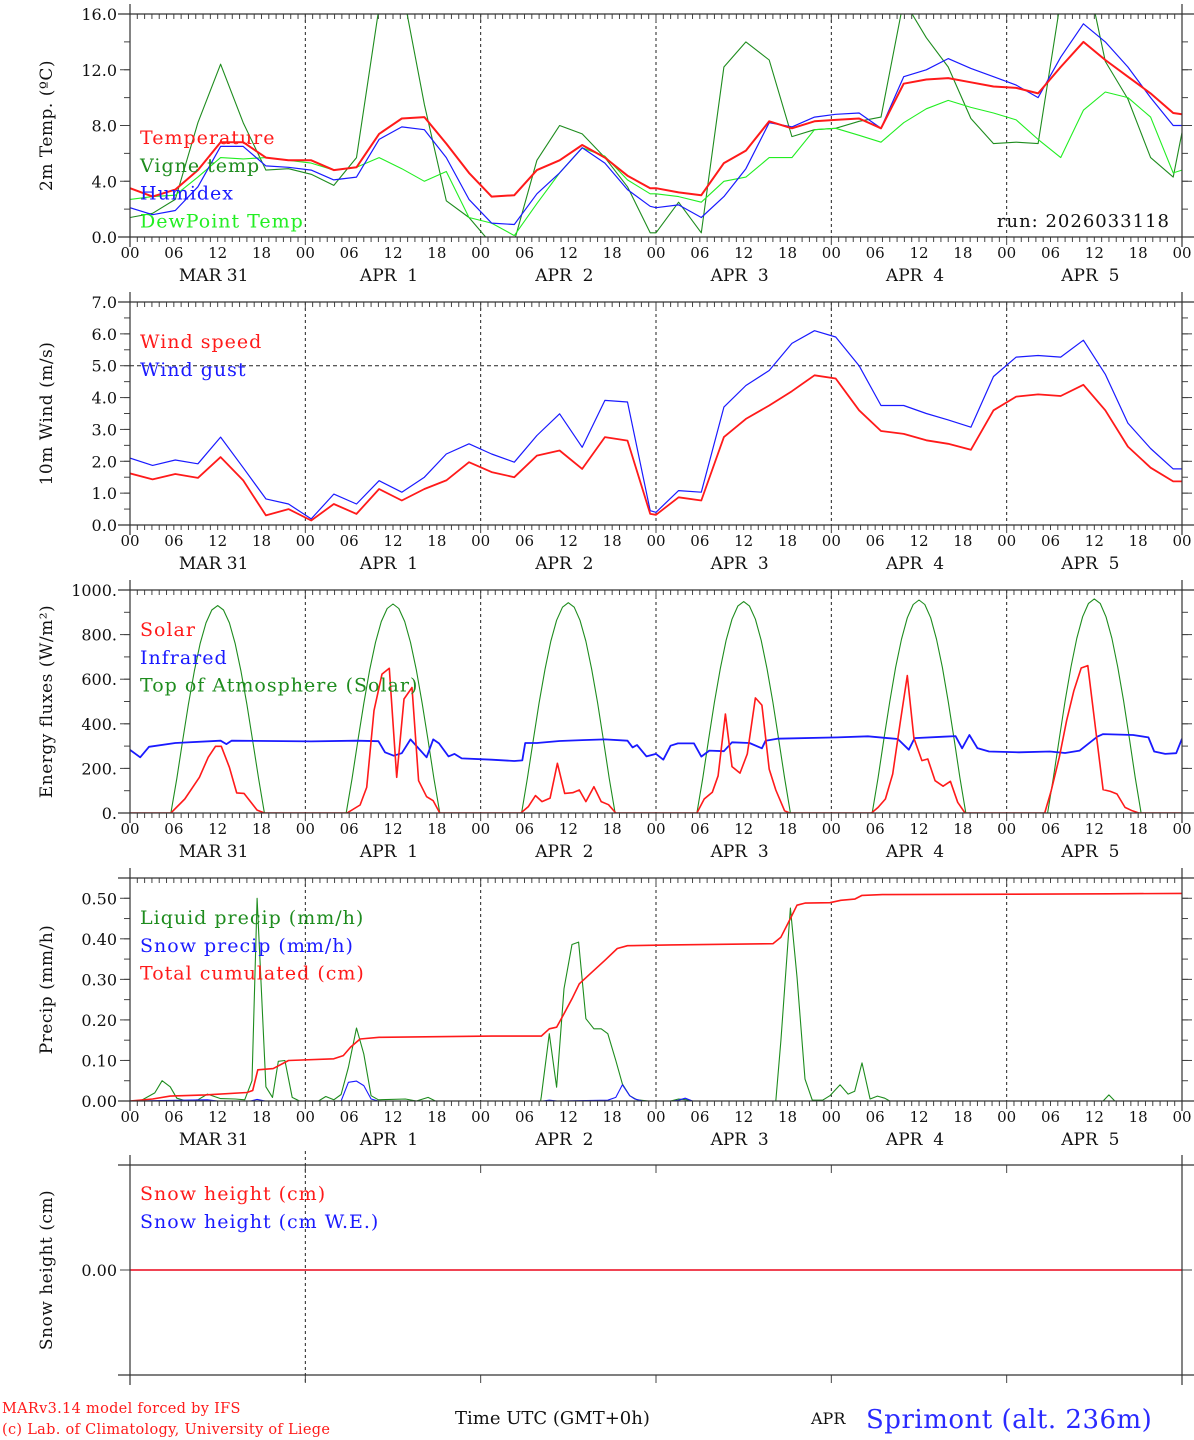 The height and width of the screenshot is (1440, 1194). I want to click on time-axis-label: Time UTC (GMT+0h), so click(552, 1418).